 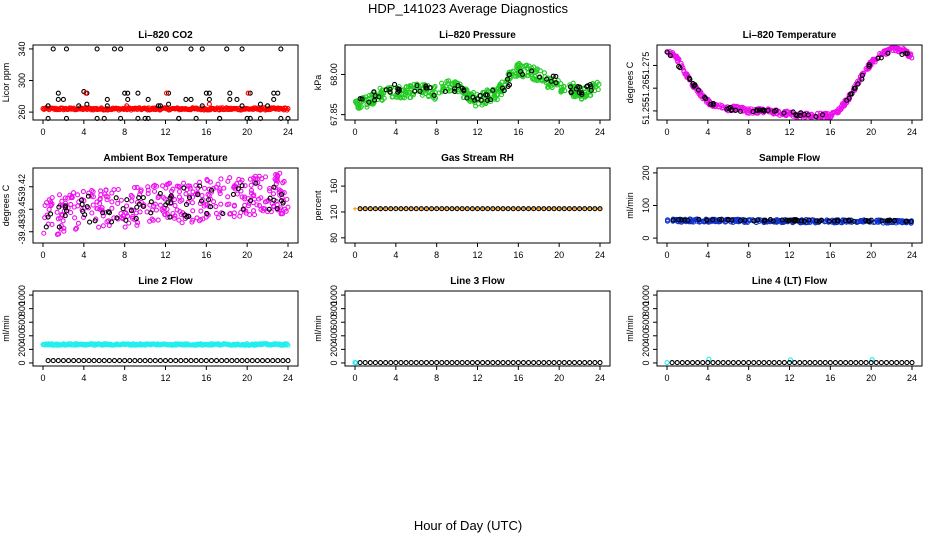 I want to click on x-tick-label: 12, so click(x=789, y=255).